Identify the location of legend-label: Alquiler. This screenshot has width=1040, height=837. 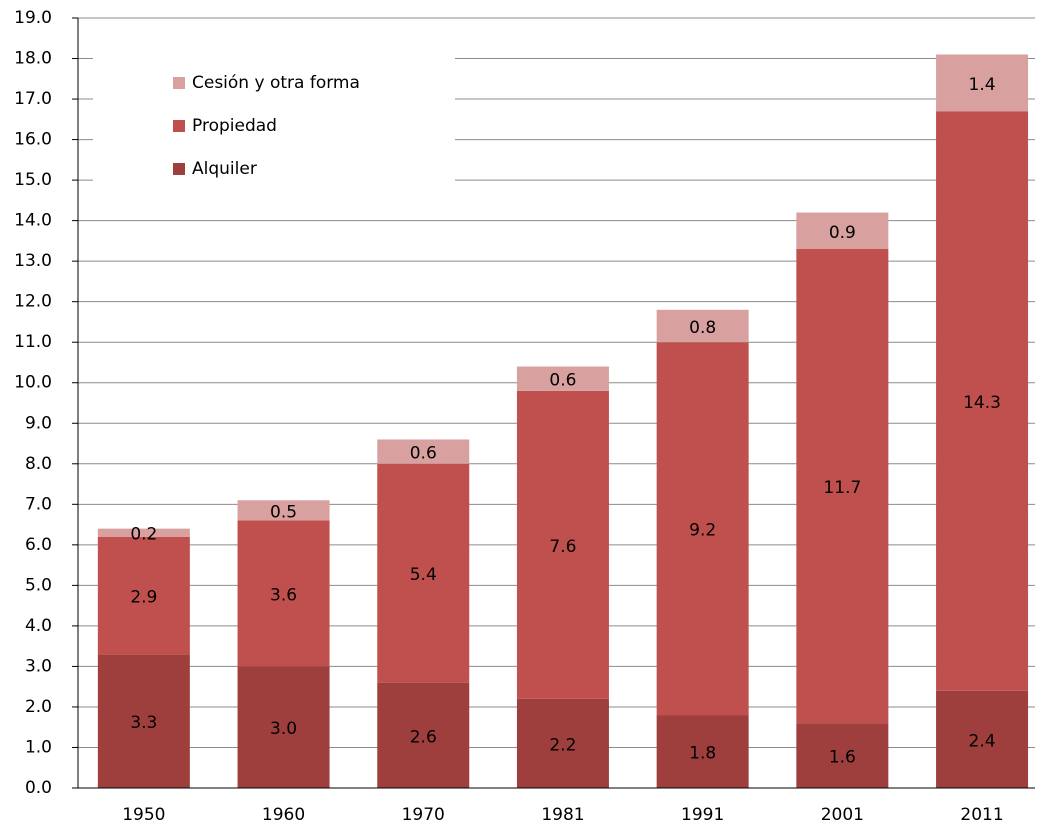
(224, 169).